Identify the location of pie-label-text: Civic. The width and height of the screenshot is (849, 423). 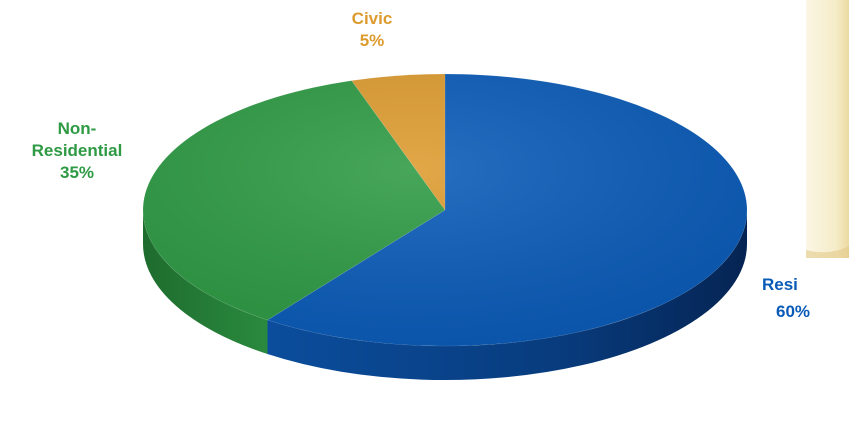
(372, 18).